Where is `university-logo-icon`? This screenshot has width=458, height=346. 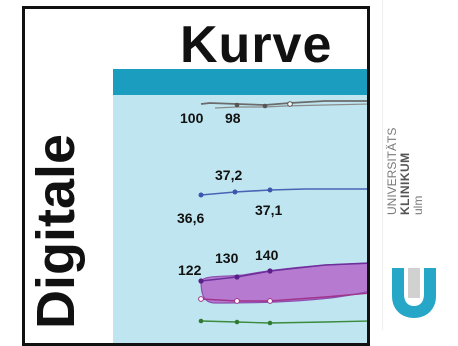
university-logo-icon is located at coordinates (414, 293).